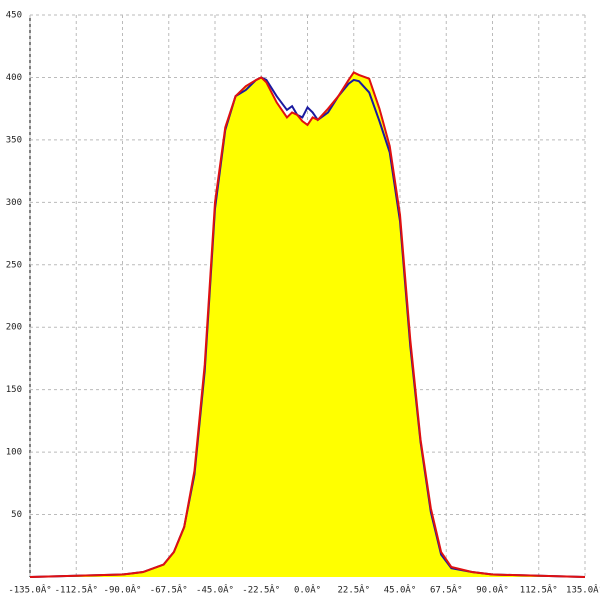 The height and width of the screenshot is (604, 600). I want to click on x-tick-label: 0.0Â°, so click(307, 590).